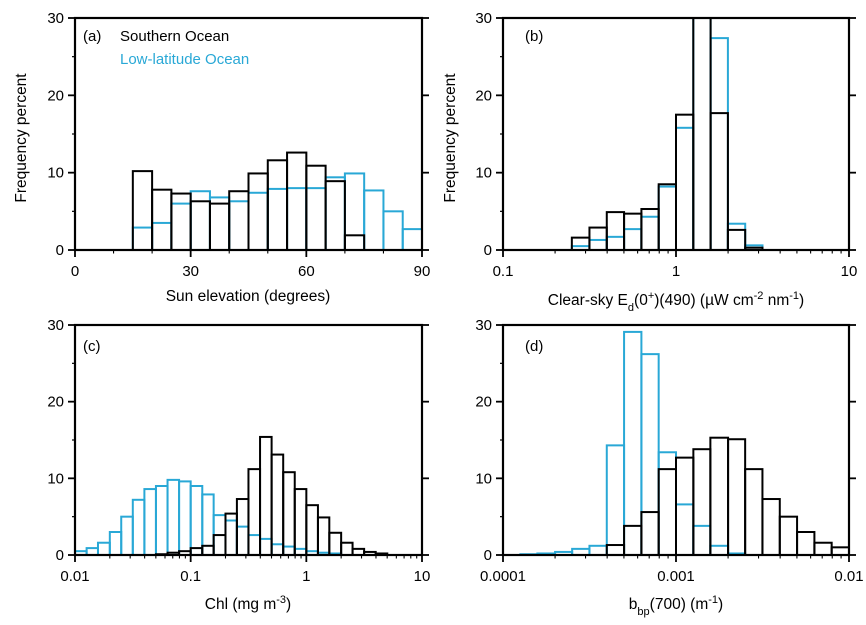  I want to click on x-tick-label-c-0: 0.01, so click(74, 576).